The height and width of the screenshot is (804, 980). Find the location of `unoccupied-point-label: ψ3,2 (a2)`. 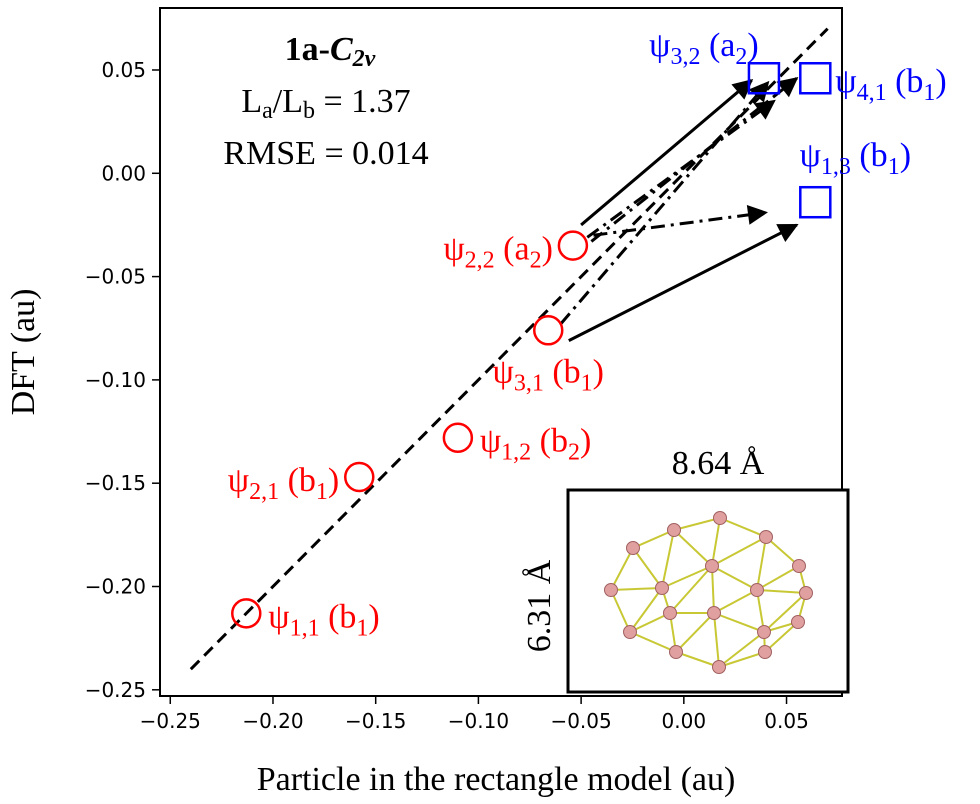

unoccupied-point-label: ψ3,2 (a2) is located at coordinates (704, 48).